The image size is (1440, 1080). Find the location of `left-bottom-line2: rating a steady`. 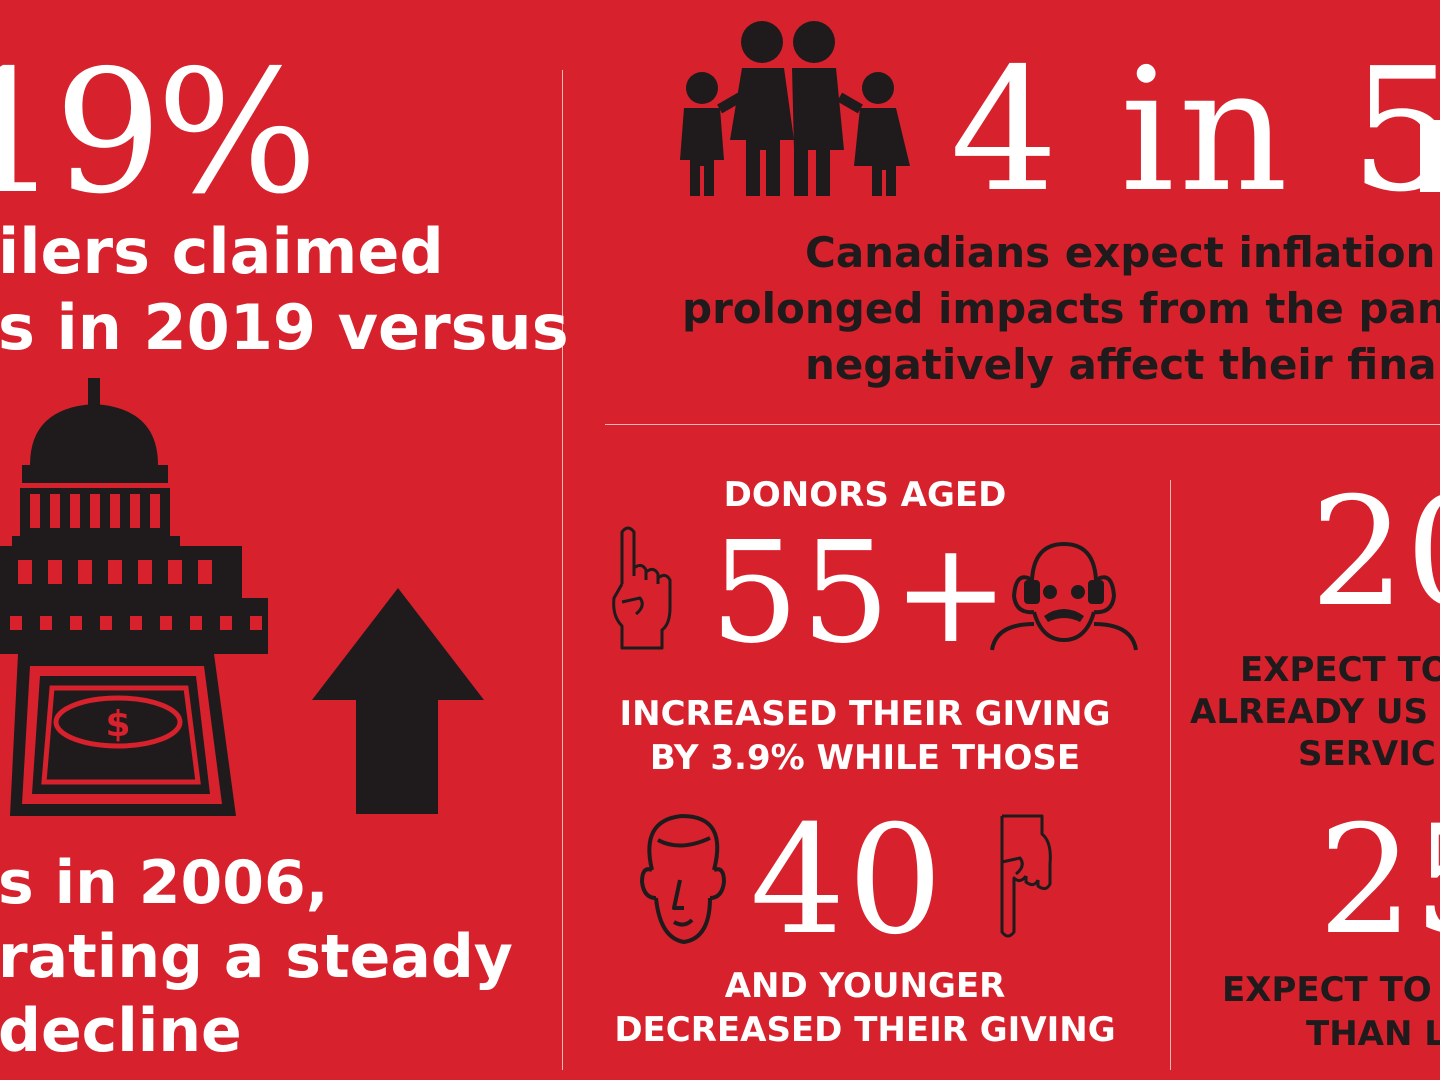

left-bottom-line2: rating a steady is located at coordinates (256, 957).